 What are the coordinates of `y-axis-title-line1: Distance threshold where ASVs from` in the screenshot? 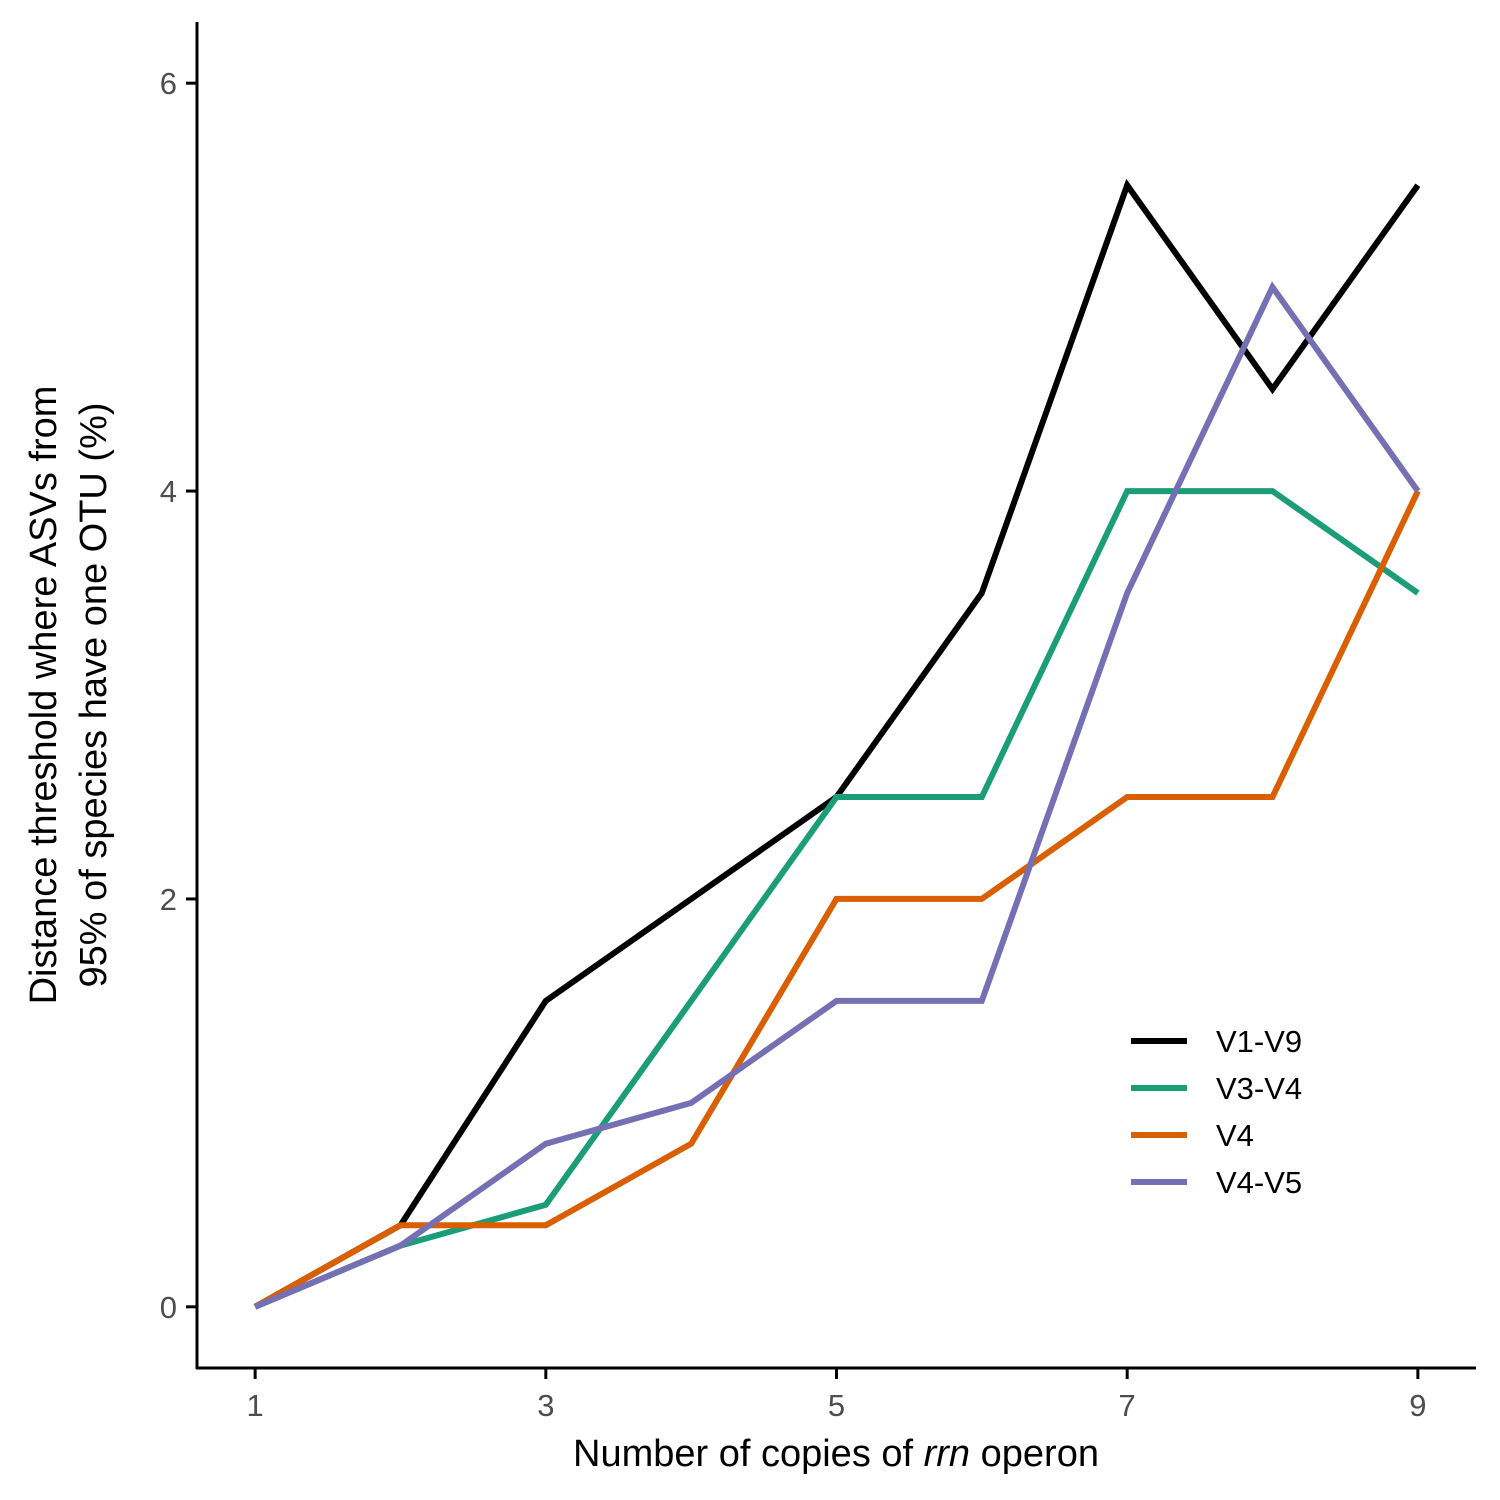 It's located at (44, 695).